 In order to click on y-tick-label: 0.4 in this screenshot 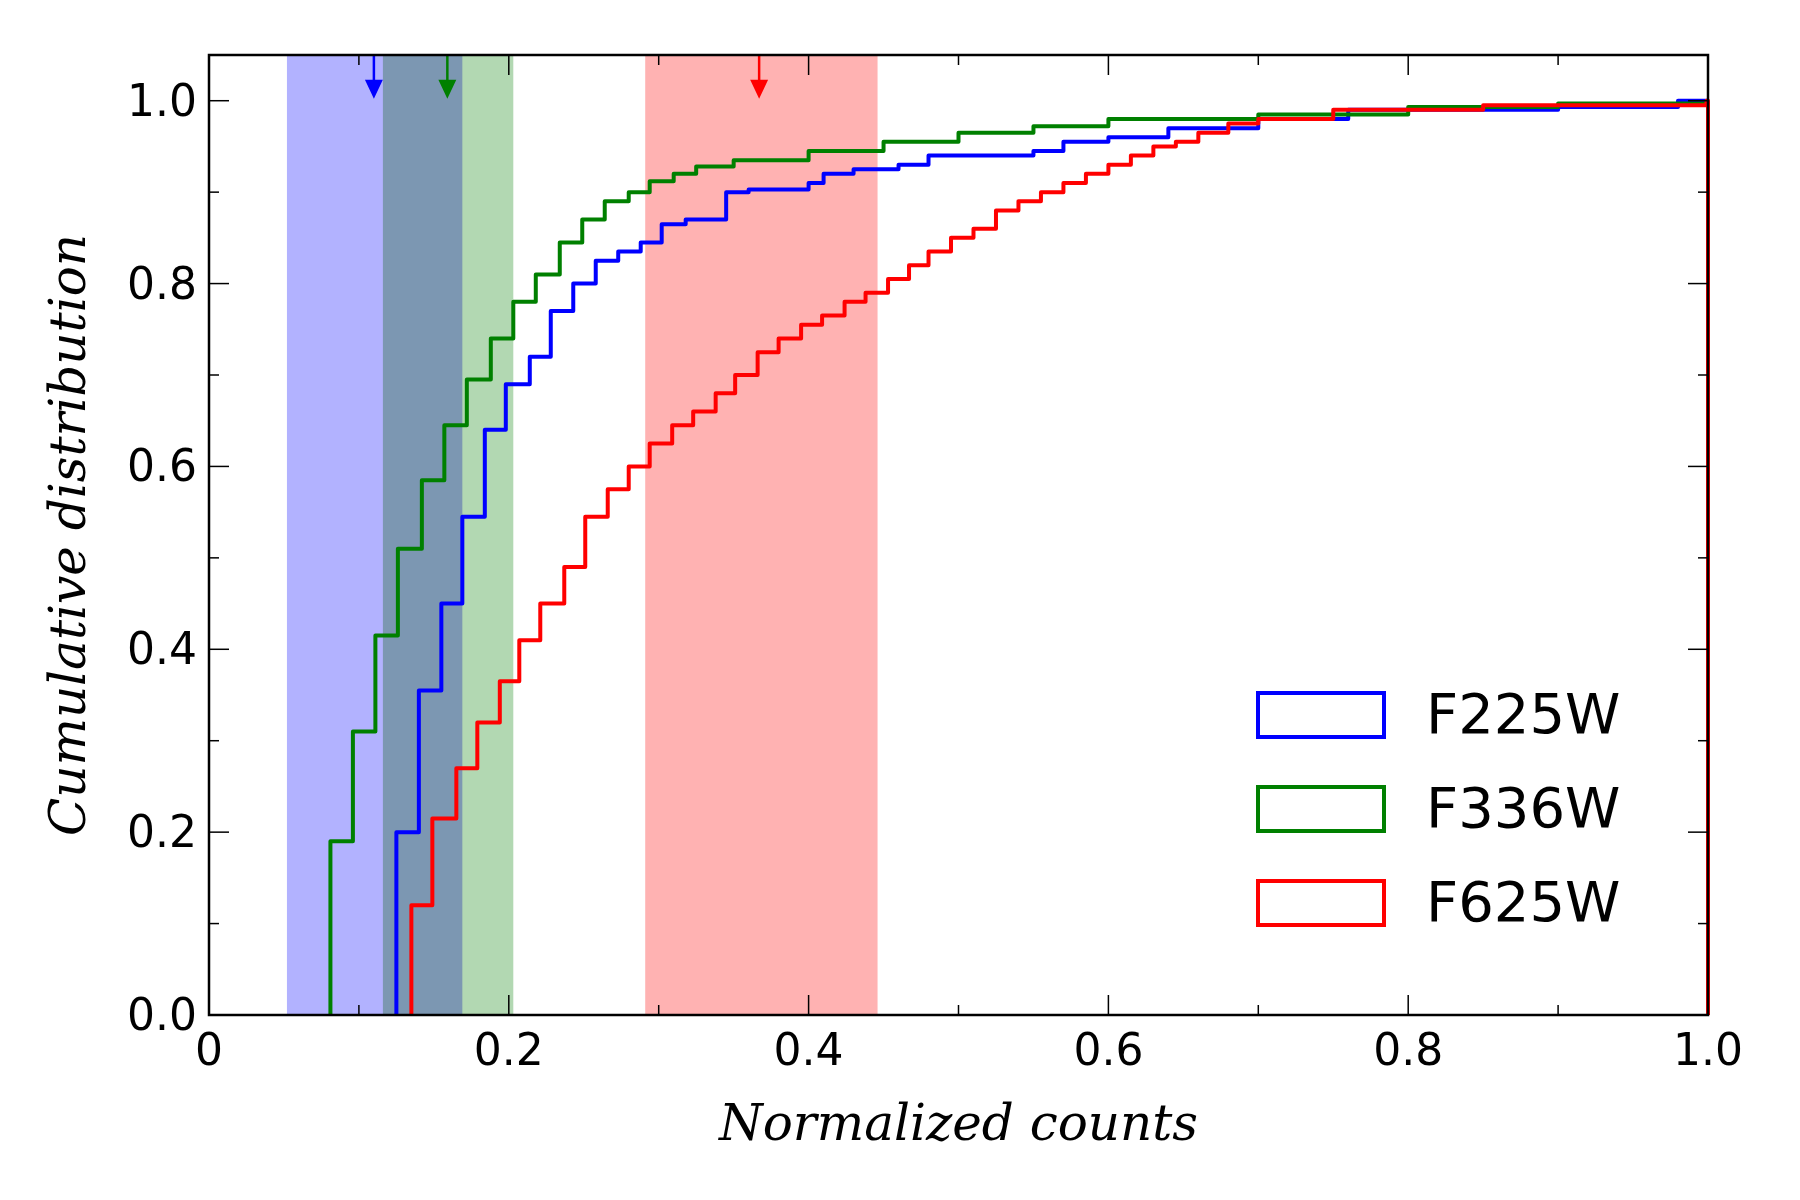, I will do `click(162, 649)`.